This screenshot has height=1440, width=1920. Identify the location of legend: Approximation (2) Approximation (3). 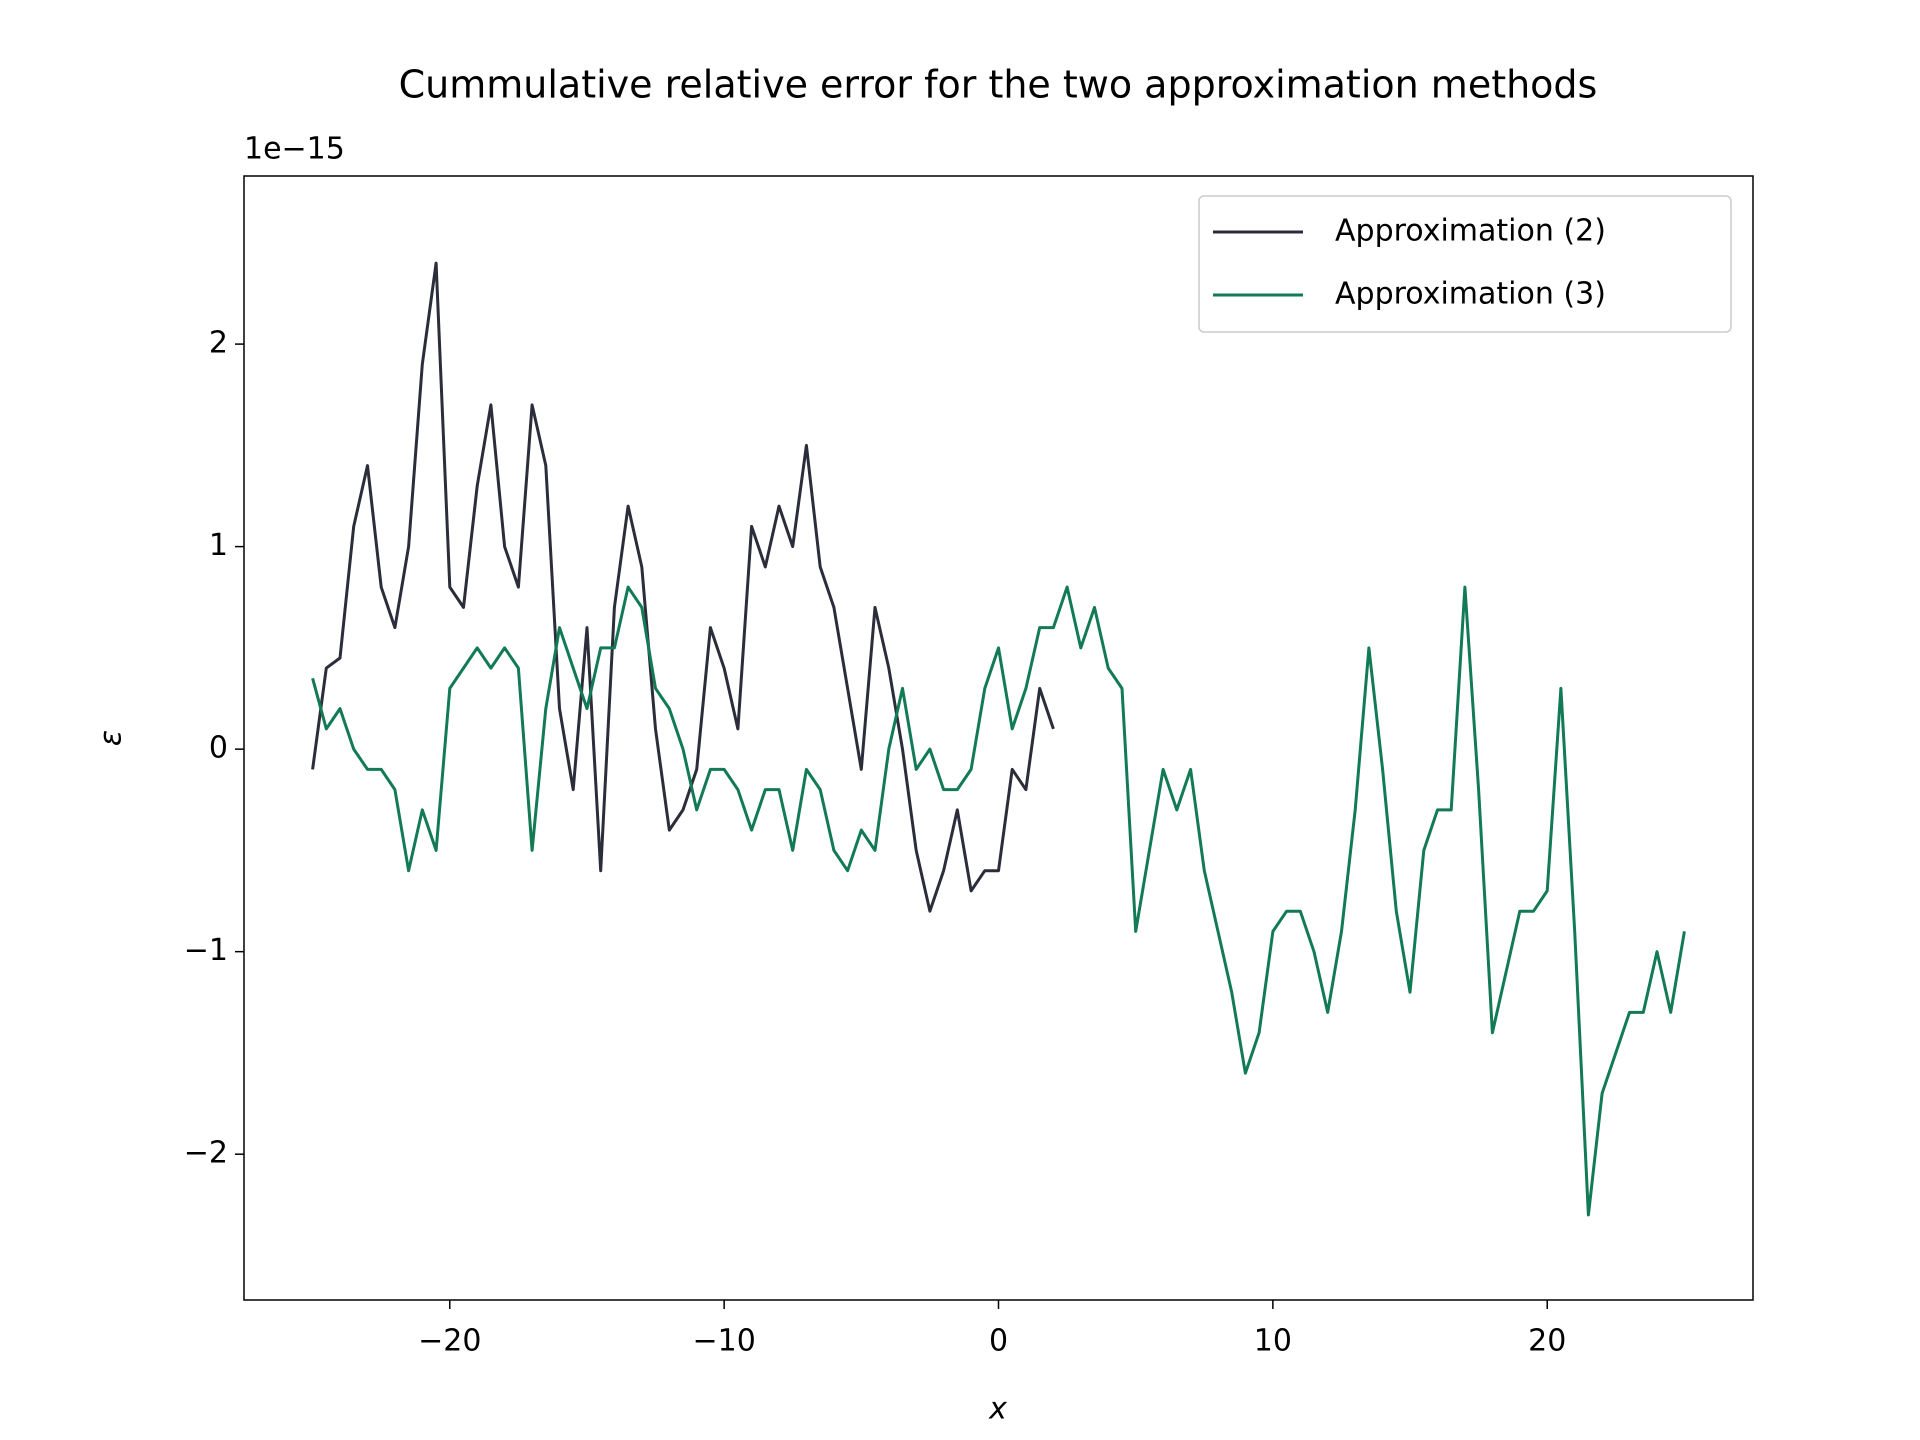
(1465, 264).